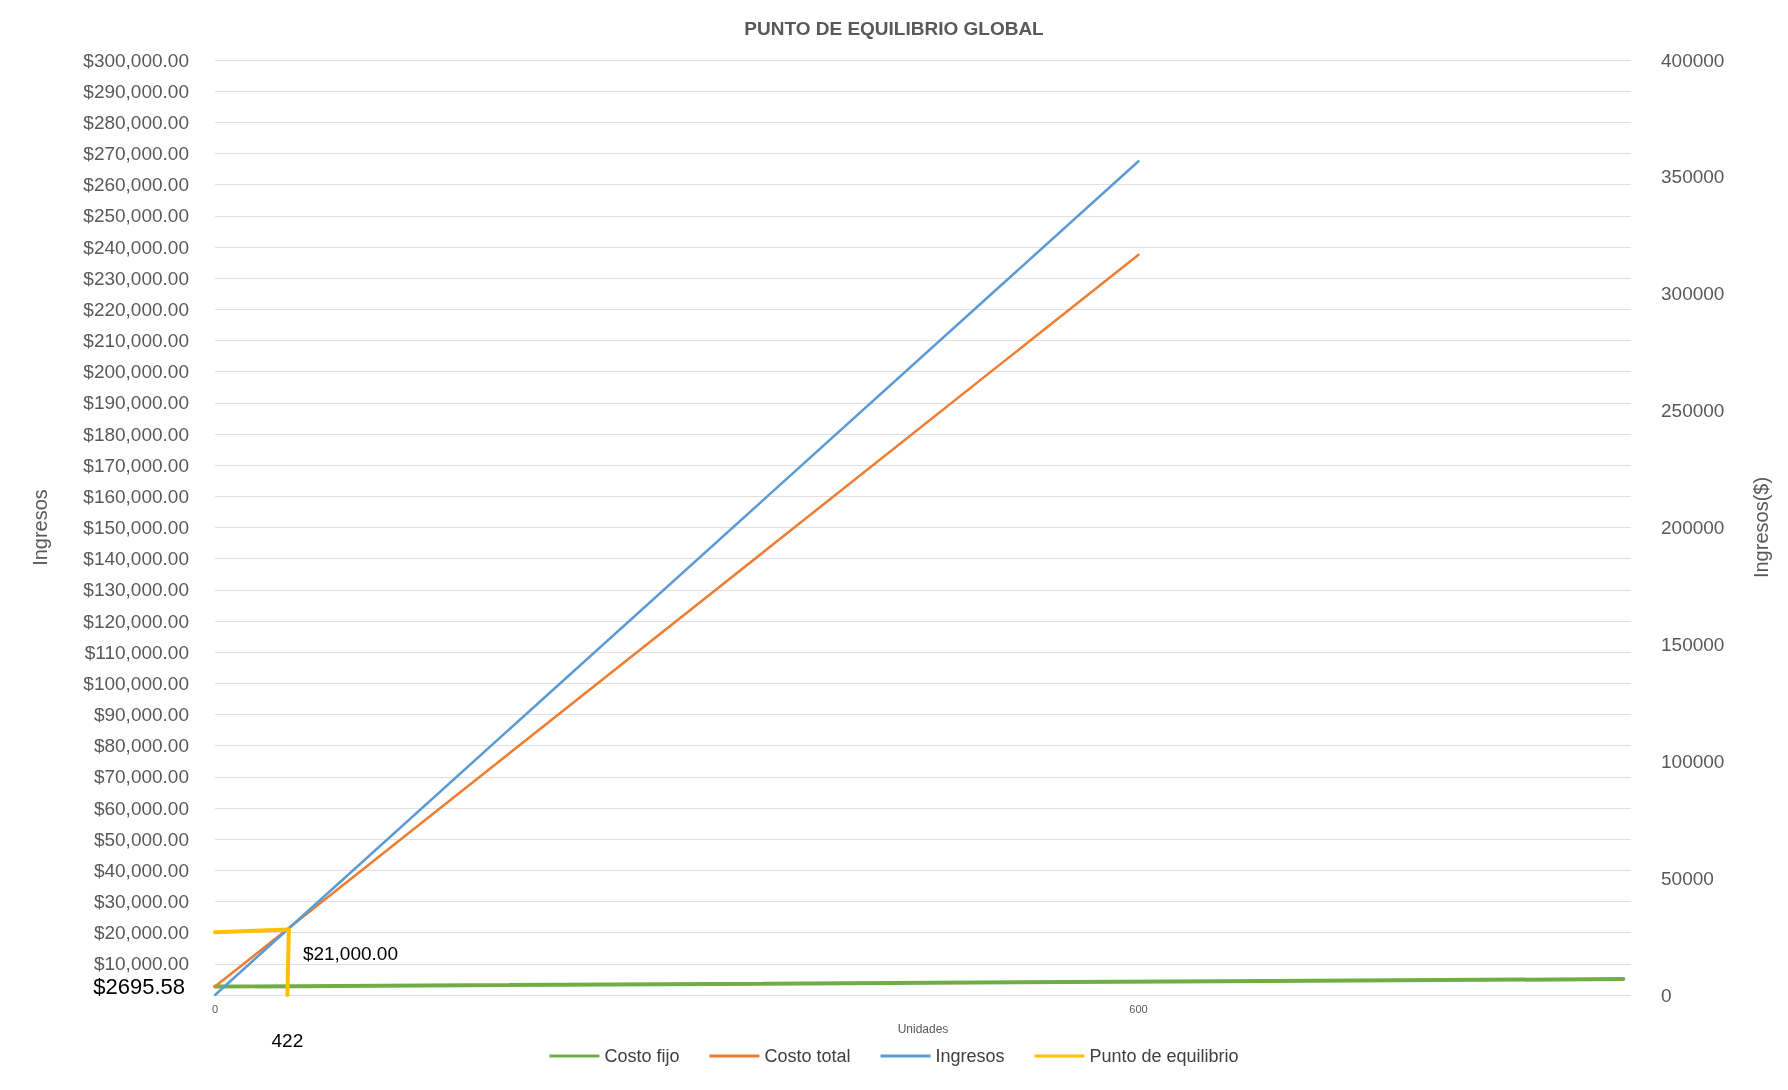 The height and width of the screenshot is (1090, 1788). What do you see at coordinates (136, 122) in the screenshot?
I see `y-tick-label: $280,000.00` at bounding box center [136, 122].